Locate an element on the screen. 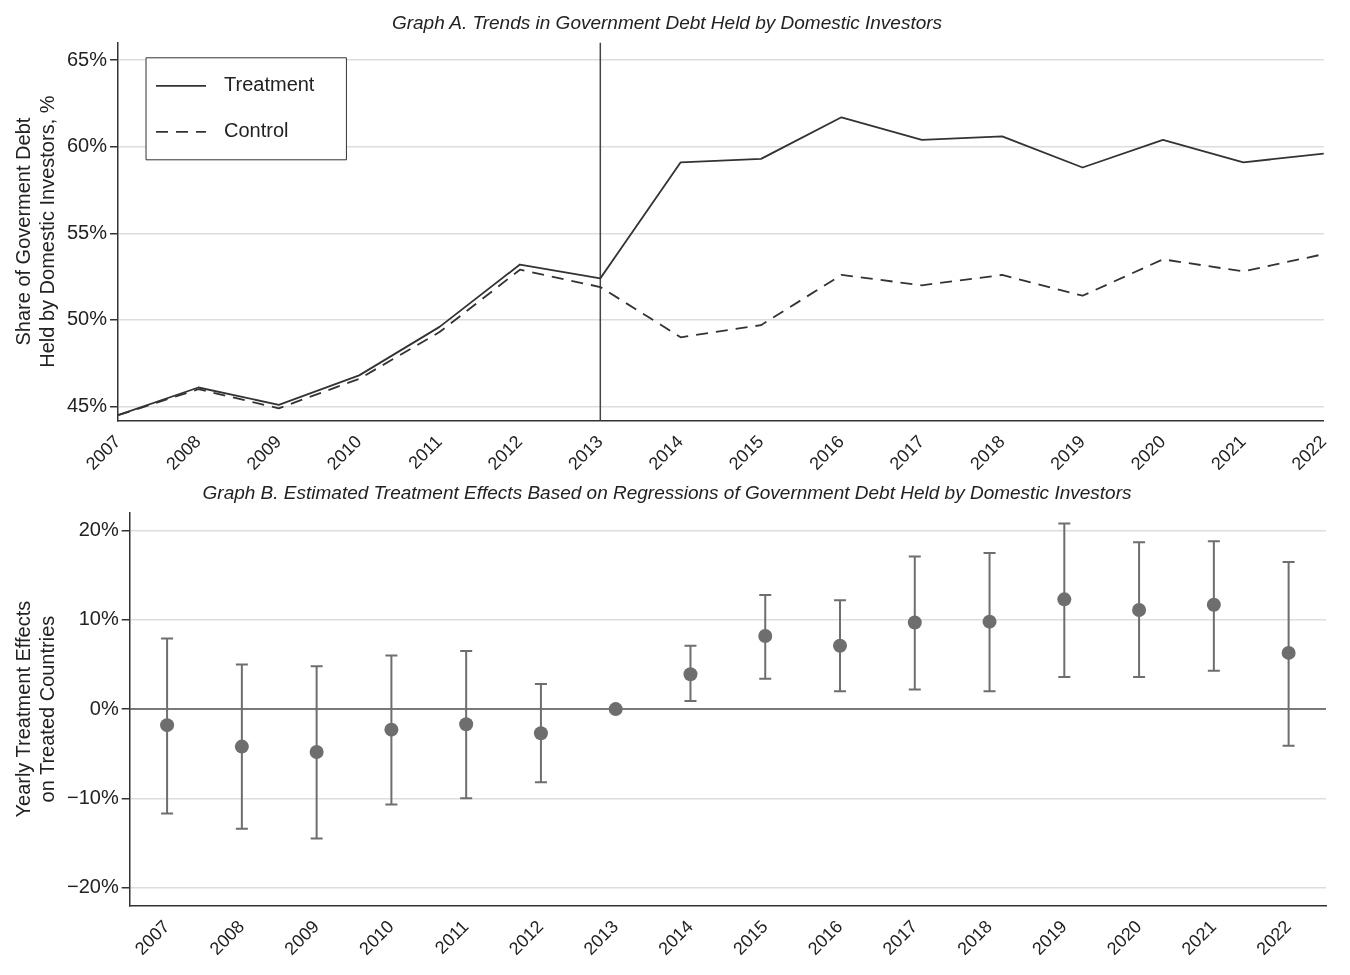  y-tick-label: 55% is located at coordinates (87, 231).